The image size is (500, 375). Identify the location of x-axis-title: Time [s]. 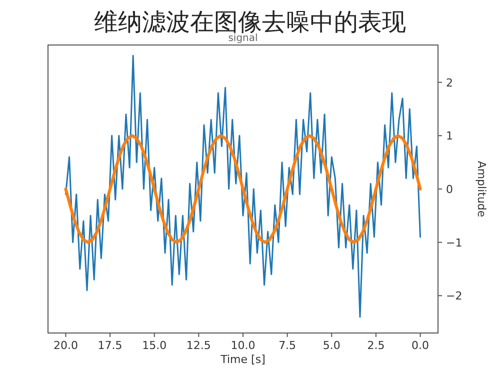
(243, 359).